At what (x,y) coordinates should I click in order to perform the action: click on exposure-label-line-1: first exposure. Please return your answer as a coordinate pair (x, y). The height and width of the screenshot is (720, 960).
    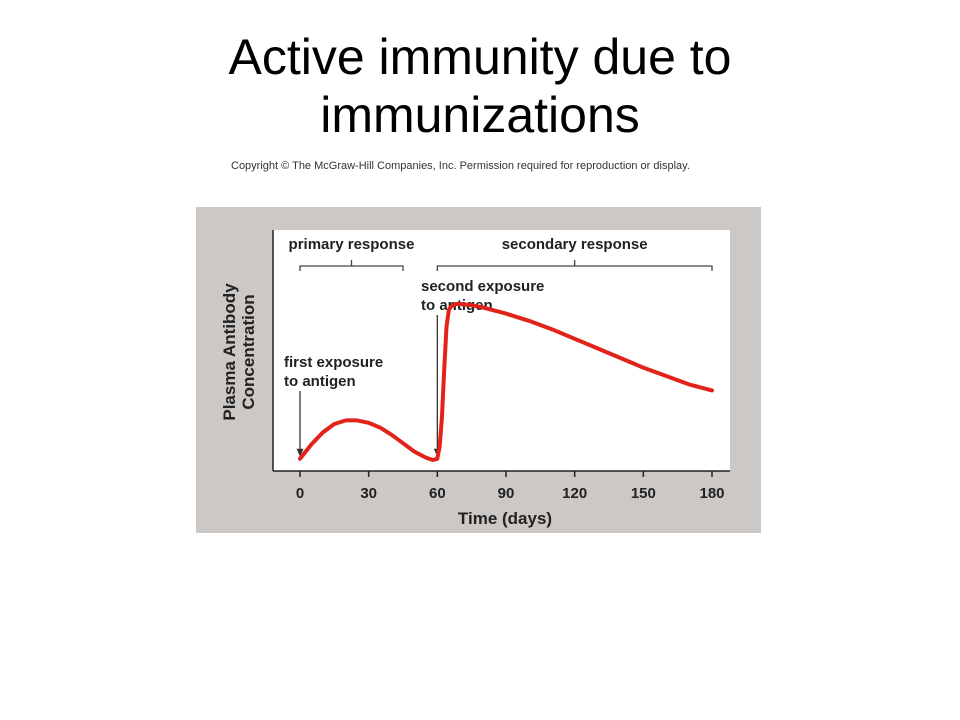
    Looking at the image, I should click on (333, 362).